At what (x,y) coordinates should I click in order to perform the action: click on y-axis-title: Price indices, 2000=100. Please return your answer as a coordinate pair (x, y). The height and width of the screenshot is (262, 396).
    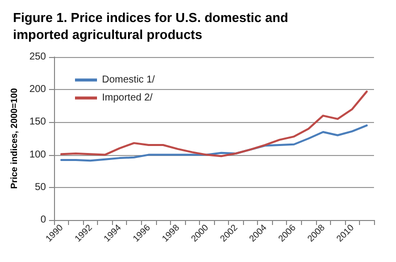
    Looking at the image, I should click on (13, 138).